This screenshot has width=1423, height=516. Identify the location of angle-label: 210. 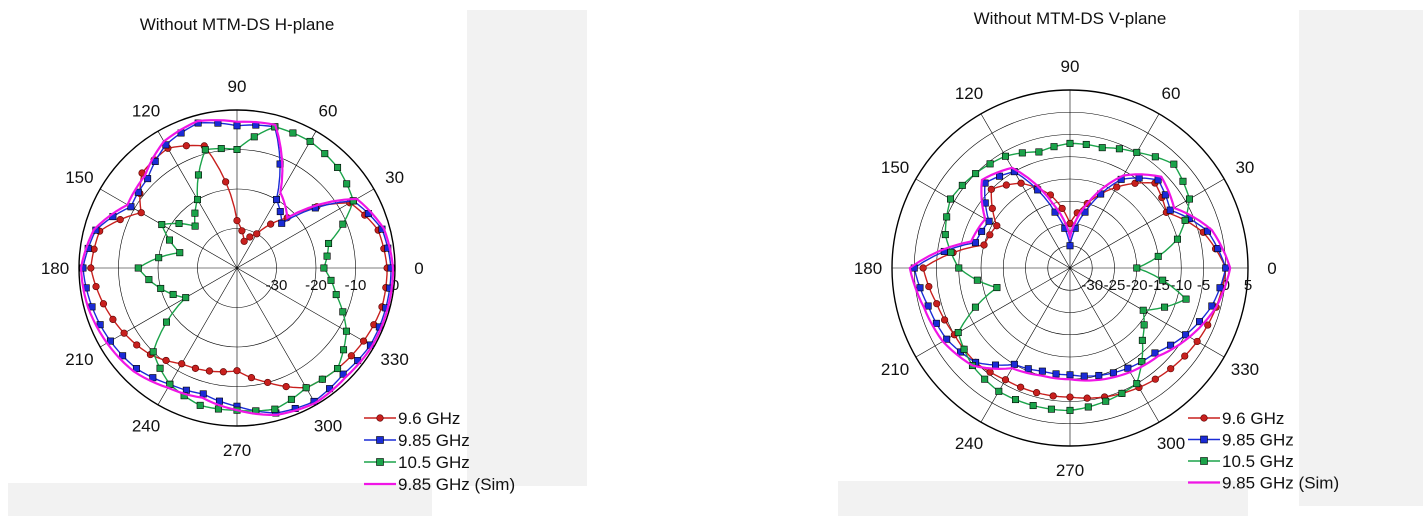
(79, 359).